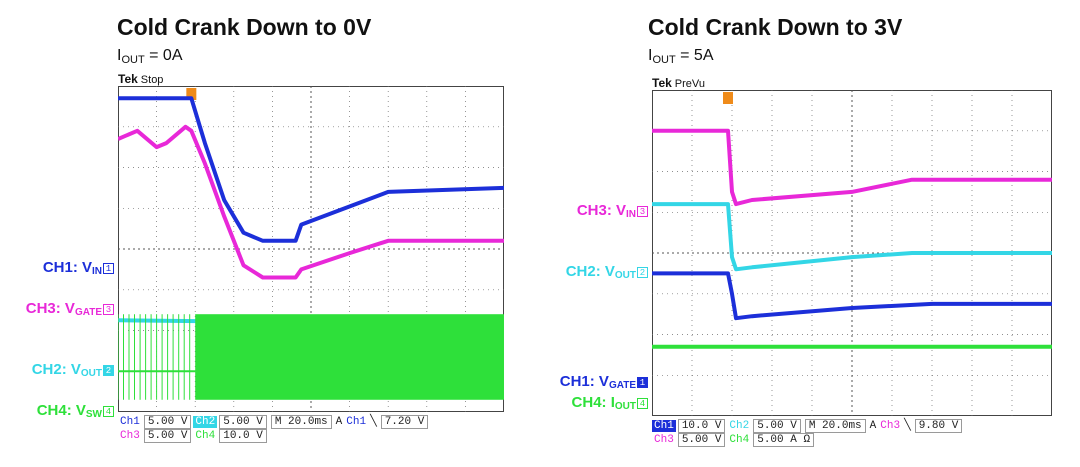 The height and width of the screenshot is (467, 1080). I want to click on setting-value: 5.00 A Ω, so click(784, 440).